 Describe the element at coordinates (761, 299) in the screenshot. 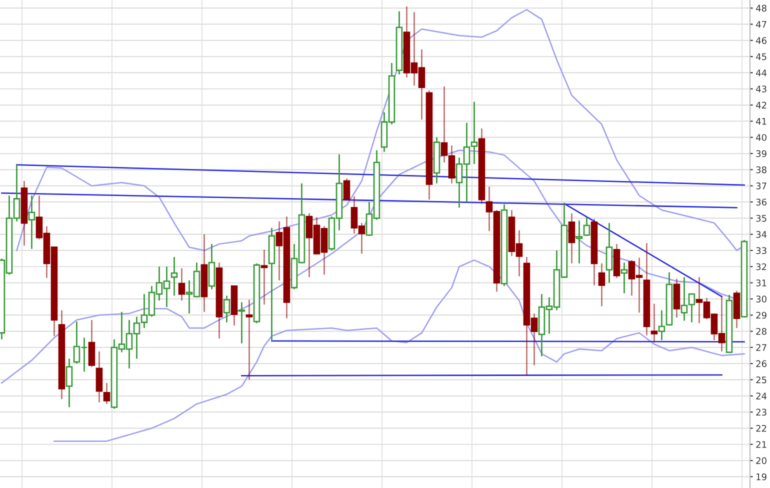

I see `y-tick-label: 30` at that location.